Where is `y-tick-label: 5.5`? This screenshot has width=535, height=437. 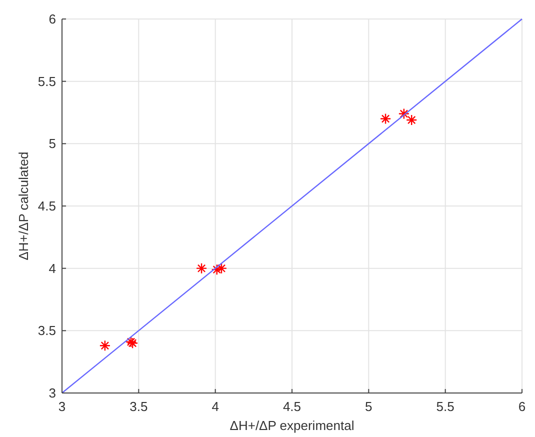
y-tick-label: 5.5 is located at coordinates (47, 81).